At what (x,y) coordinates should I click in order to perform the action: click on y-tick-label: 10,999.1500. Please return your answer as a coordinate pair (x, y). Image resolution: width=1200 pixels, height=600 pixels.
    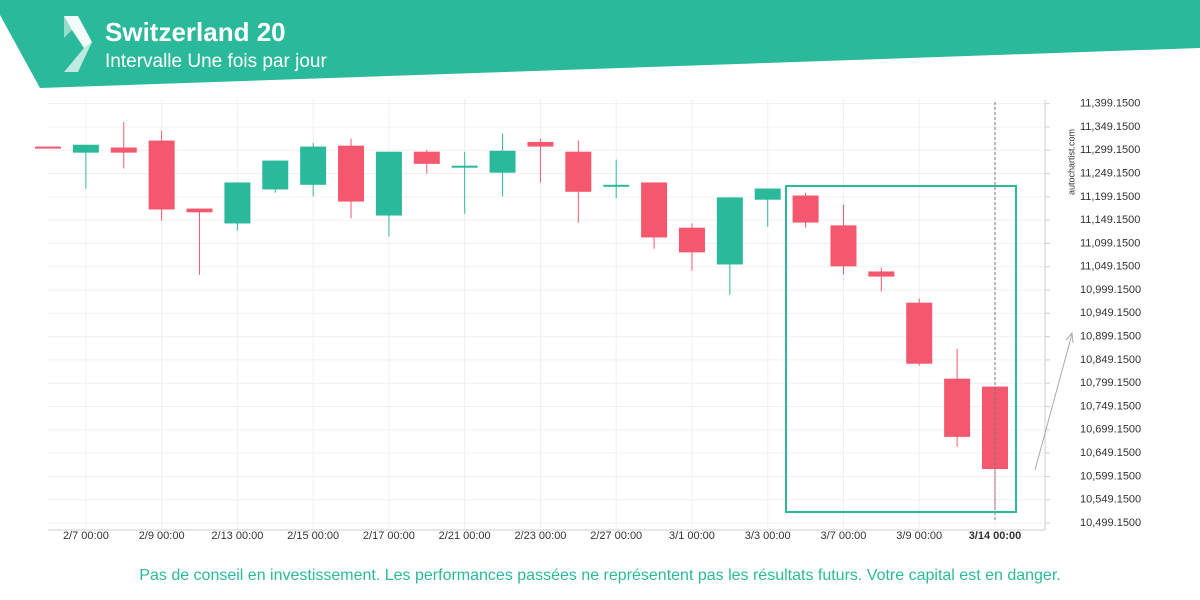
    Looking at the image, I should click on (1110, 290).